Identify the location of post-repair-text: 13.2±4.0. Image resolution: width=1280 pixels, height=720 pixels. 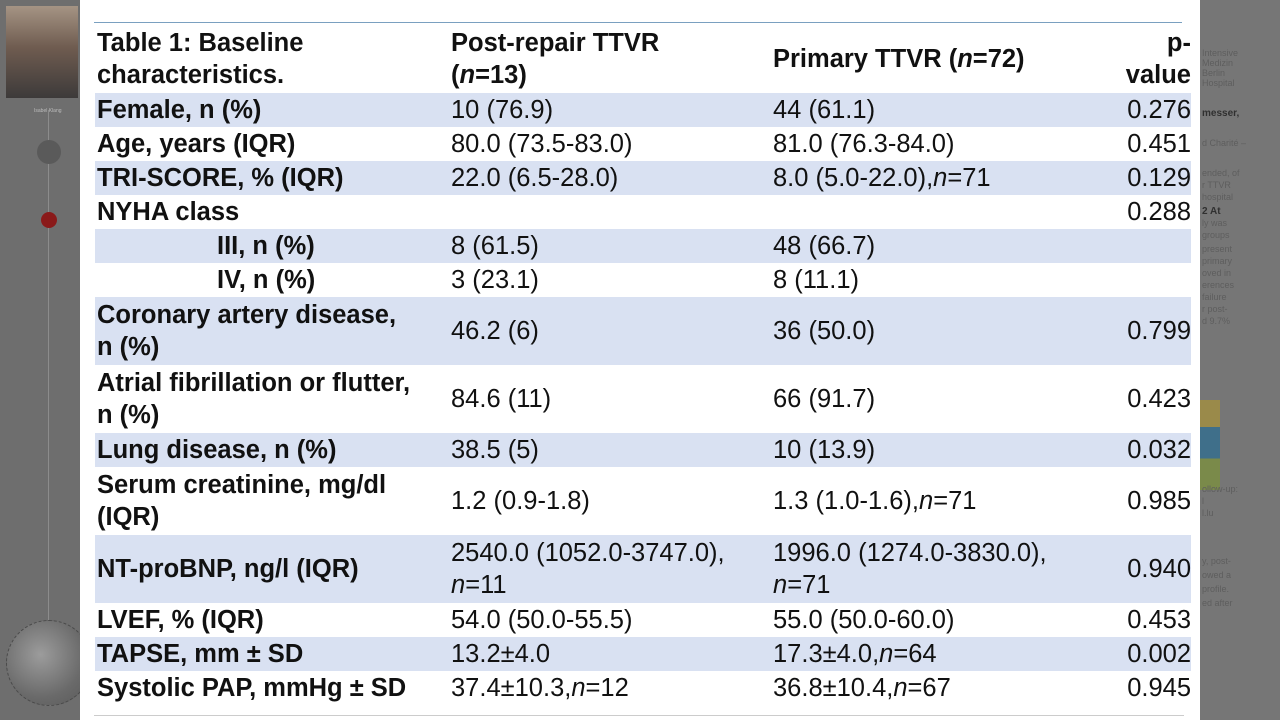
(501, 654).